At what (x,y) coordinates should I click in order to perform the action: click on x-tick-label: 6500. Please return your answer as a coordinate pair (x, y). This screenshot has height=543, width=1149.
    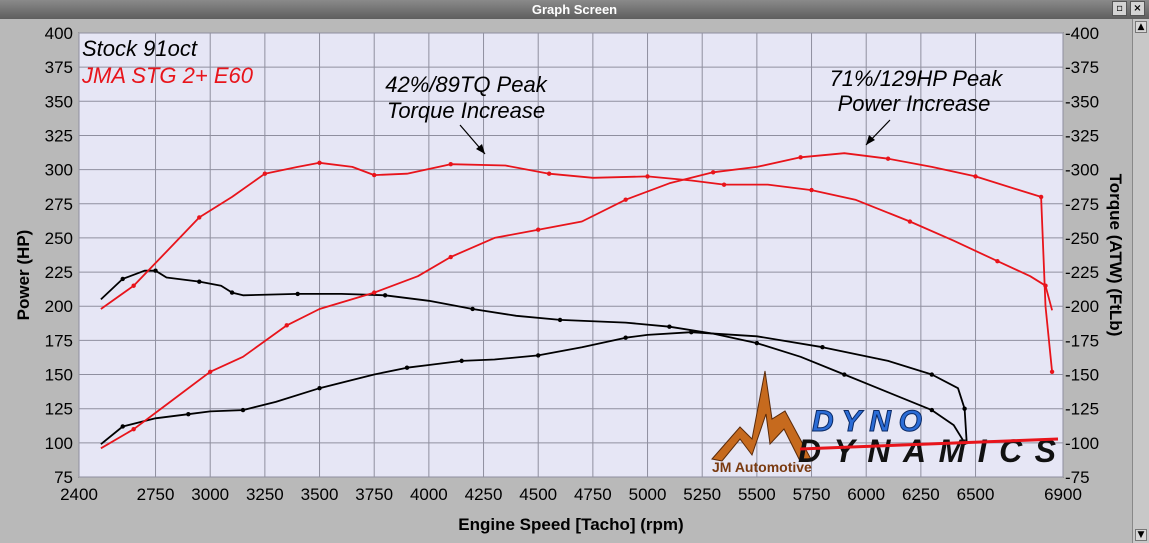
    Looking at the image, I should click on (976, 494).